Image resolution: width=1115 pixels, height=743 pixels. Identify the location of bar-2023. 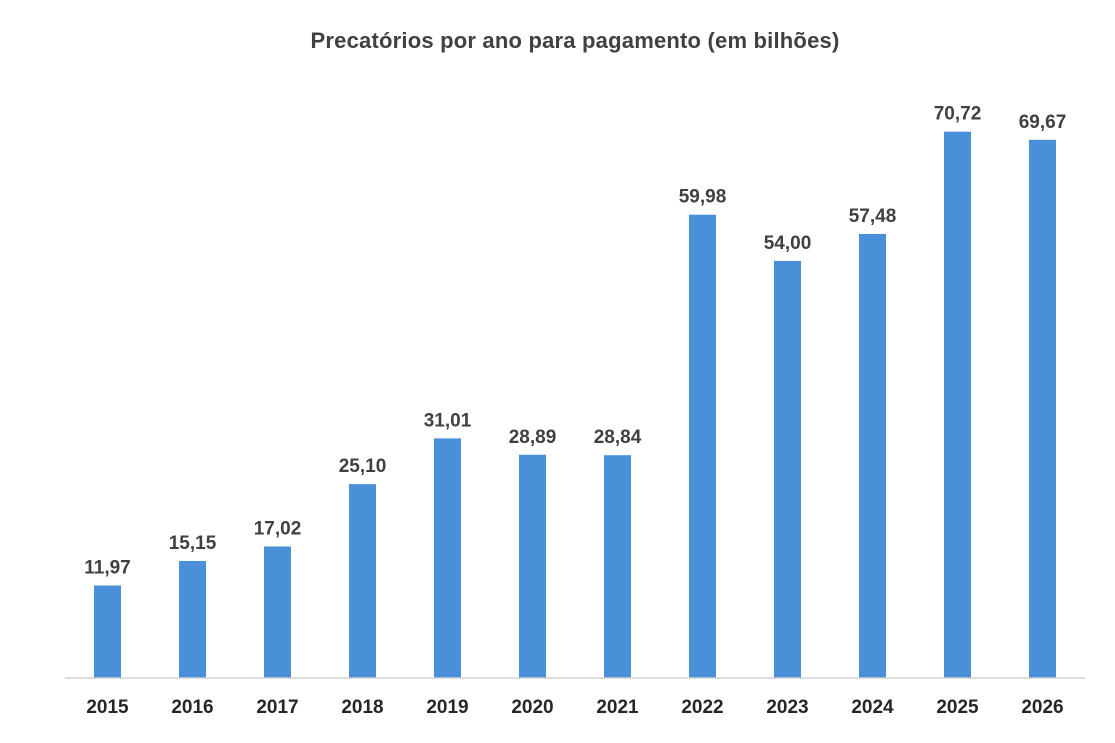
(787, 469).